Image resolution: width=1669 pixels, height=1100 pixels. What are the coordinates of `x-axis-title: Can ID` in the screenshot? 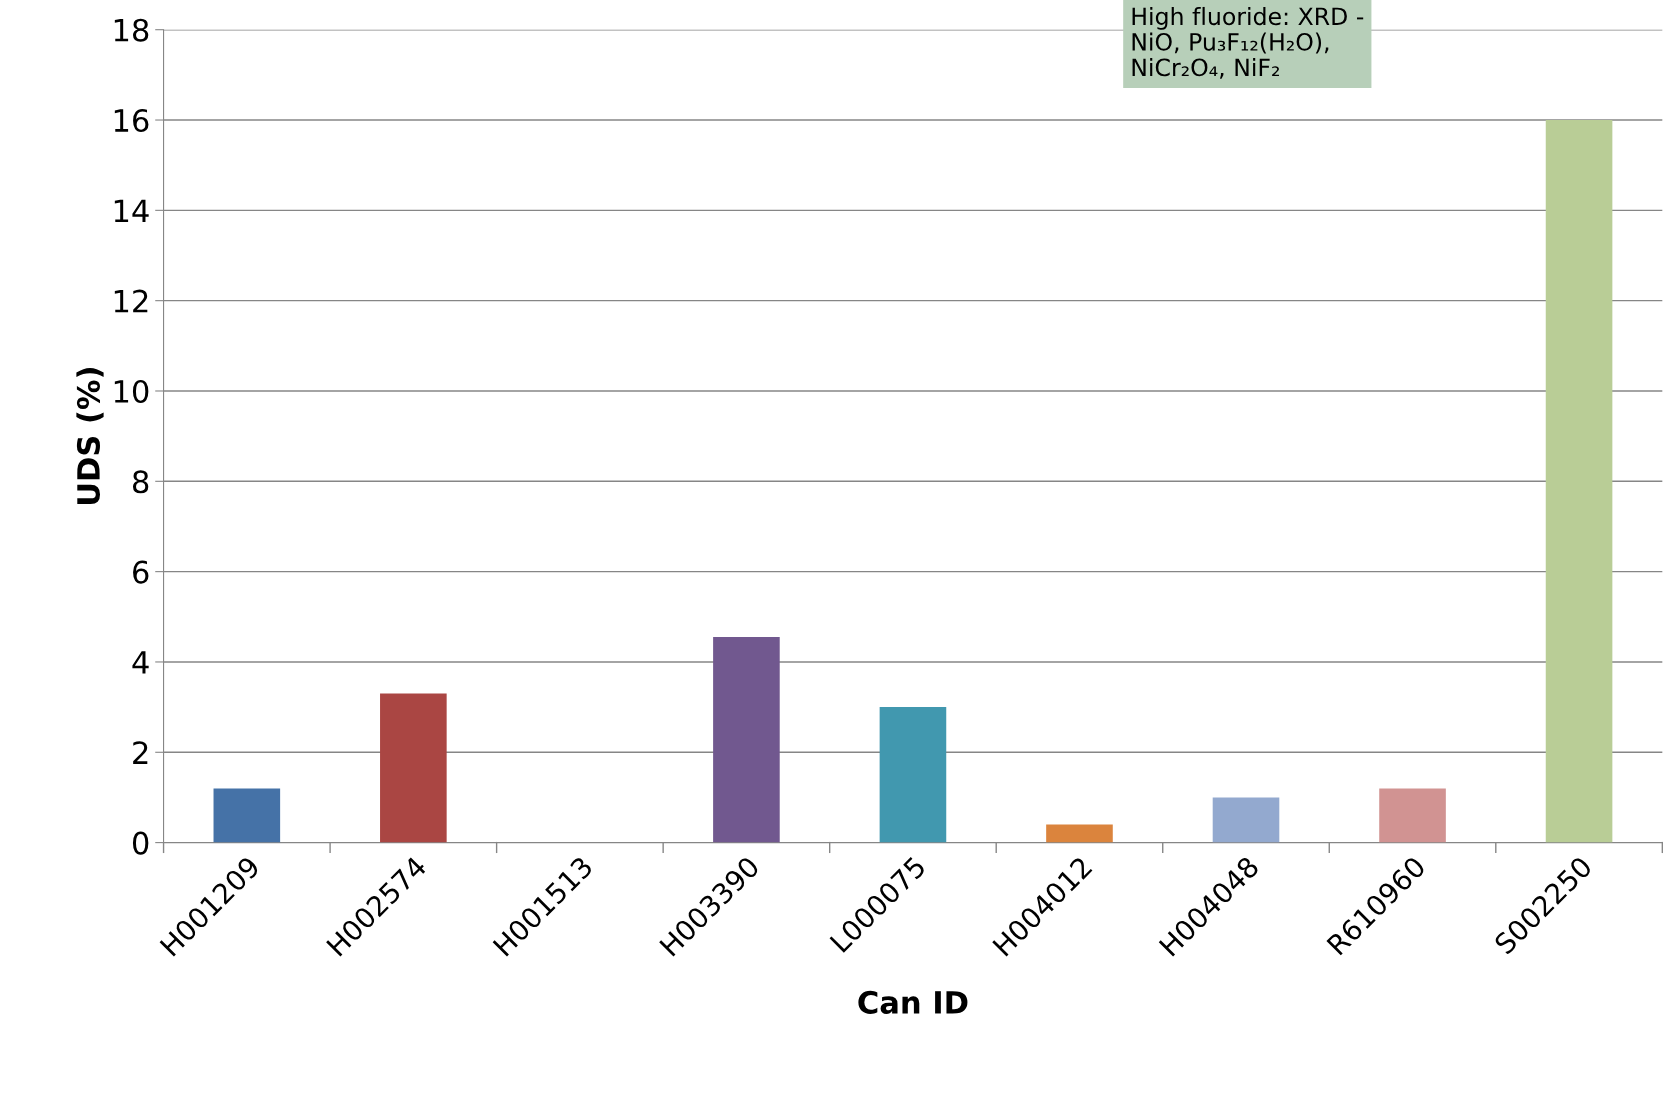 It's located at (913, 1002).